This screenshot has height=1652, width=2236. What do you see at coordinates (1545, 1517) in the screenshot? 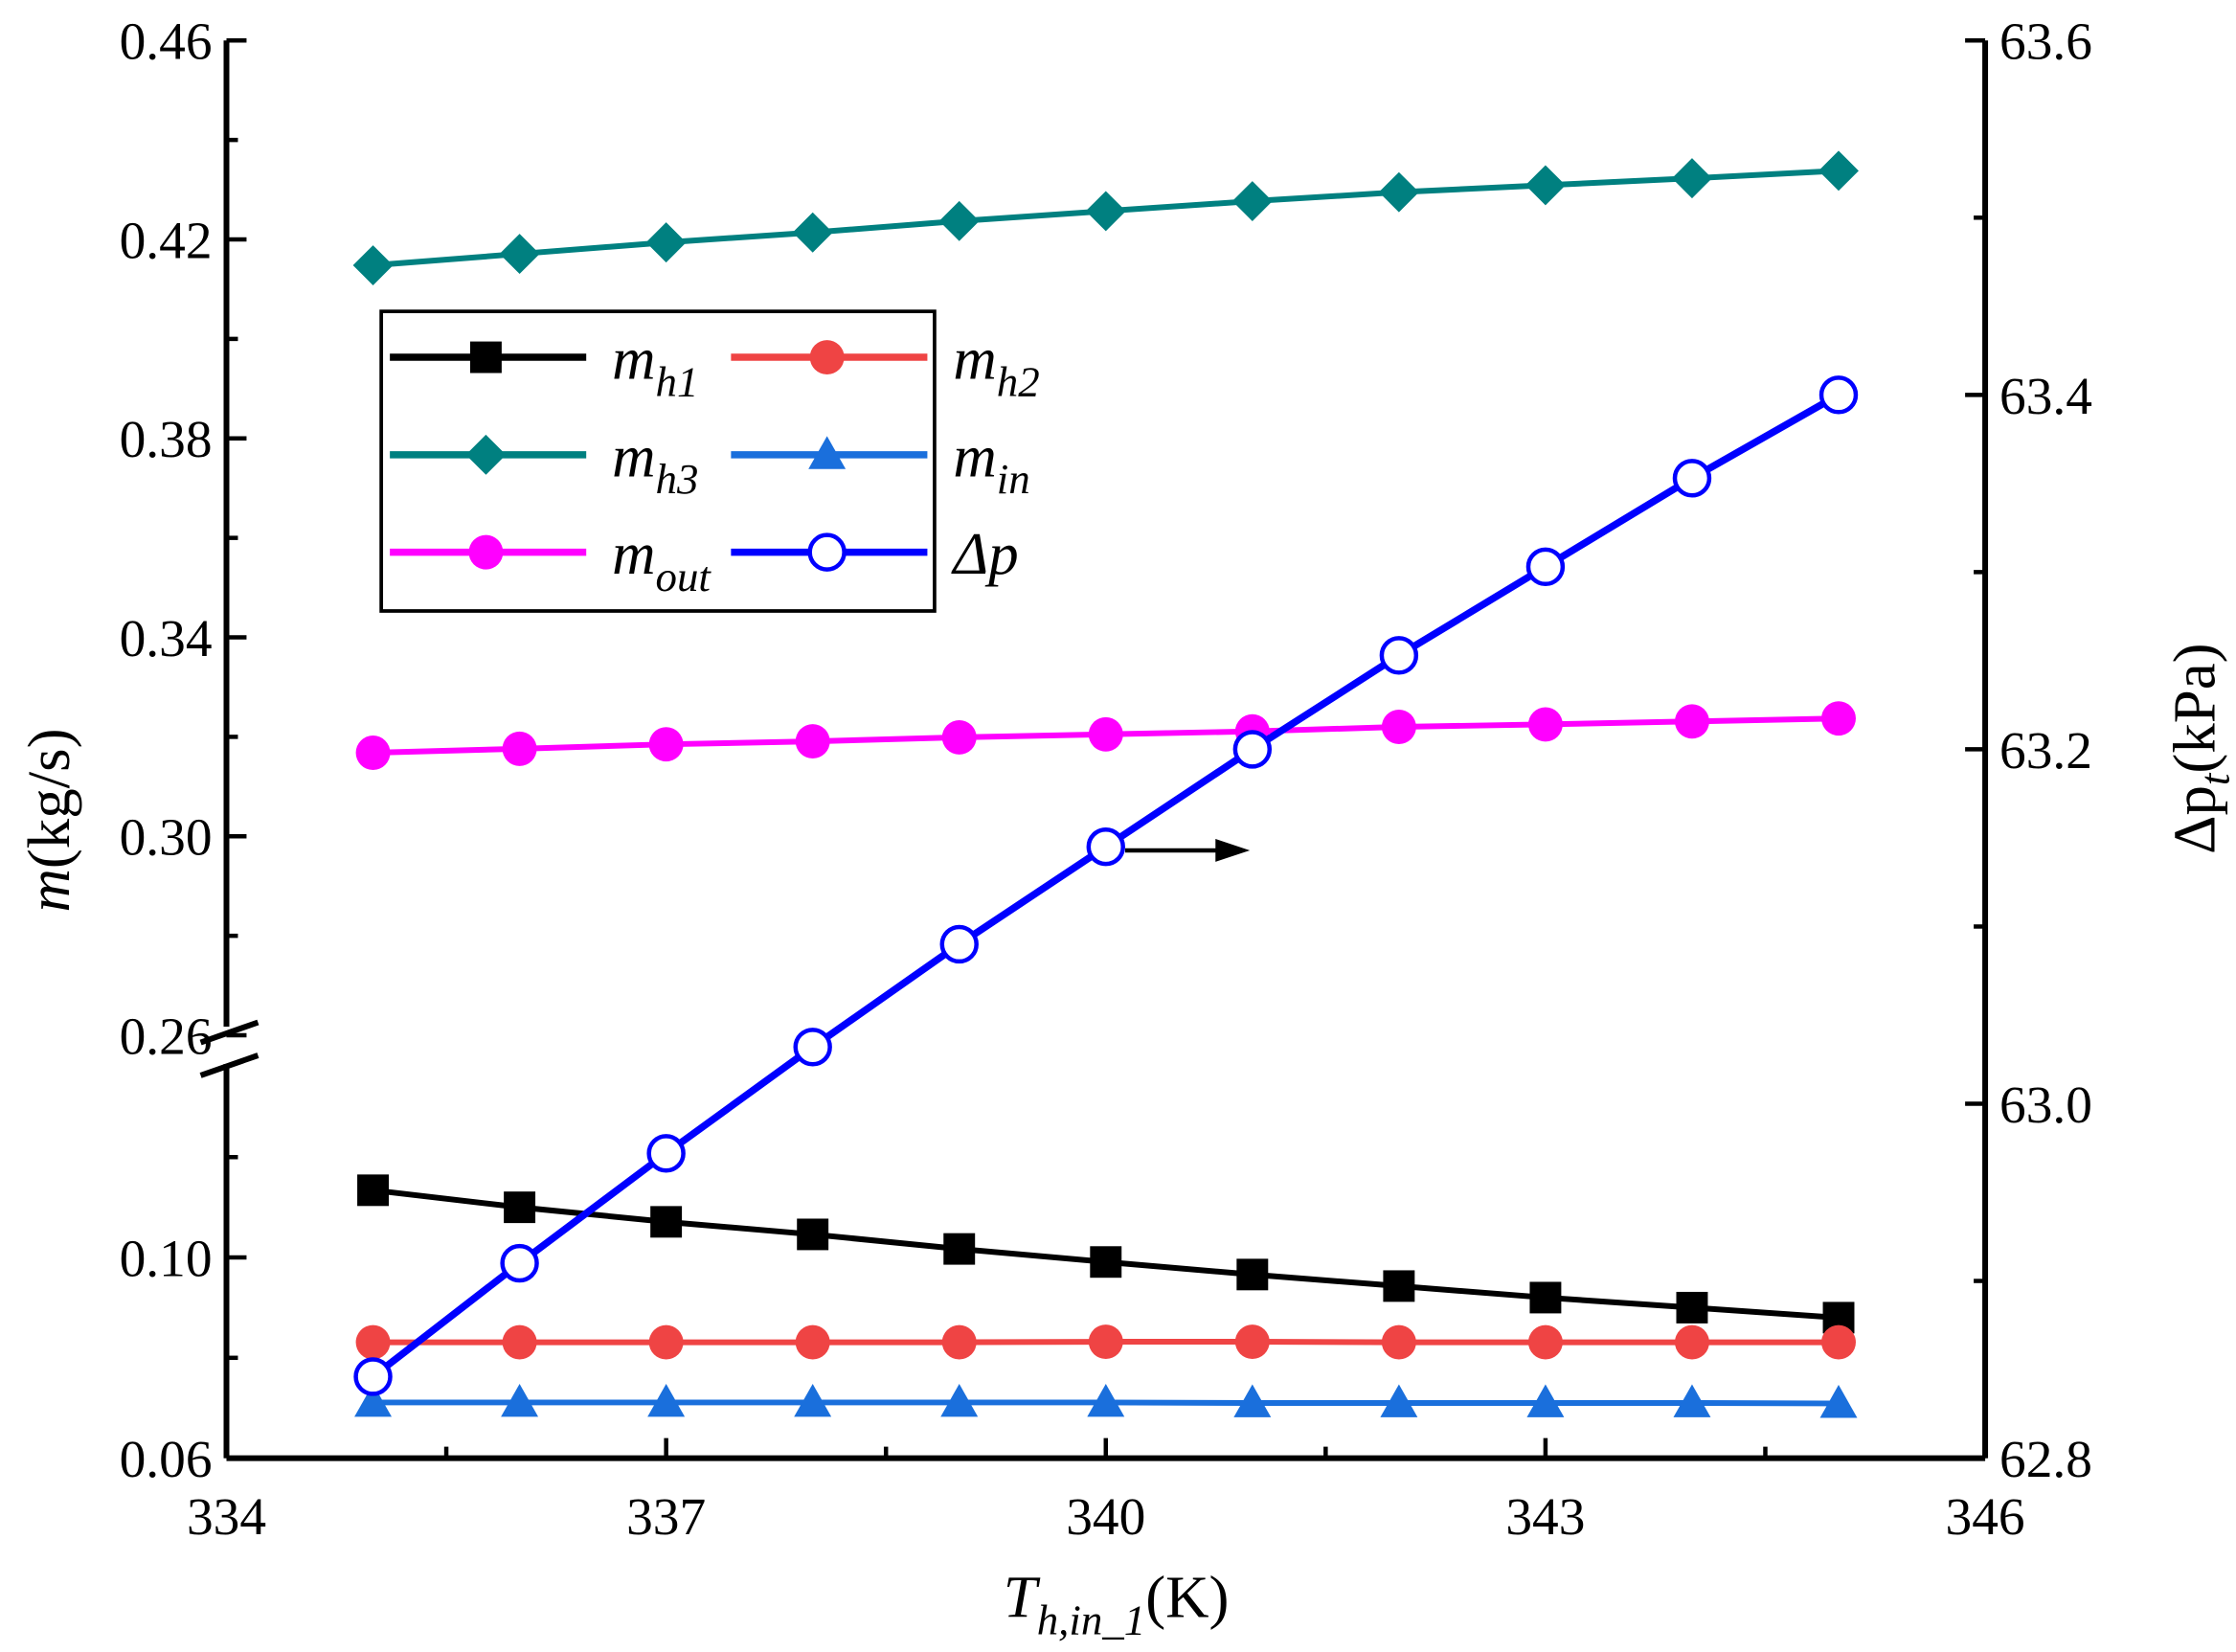
I see `x-tick-label: 343` at bounding box center [1545, 1517].